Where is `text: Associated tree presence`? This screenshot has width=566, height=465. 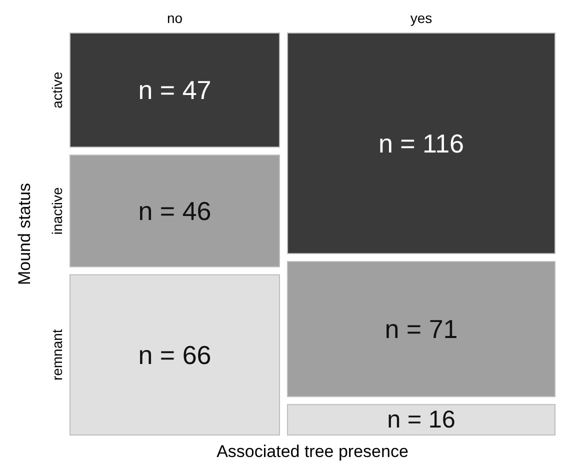 text: Associated tree presence is located at coordinates (312, 451).